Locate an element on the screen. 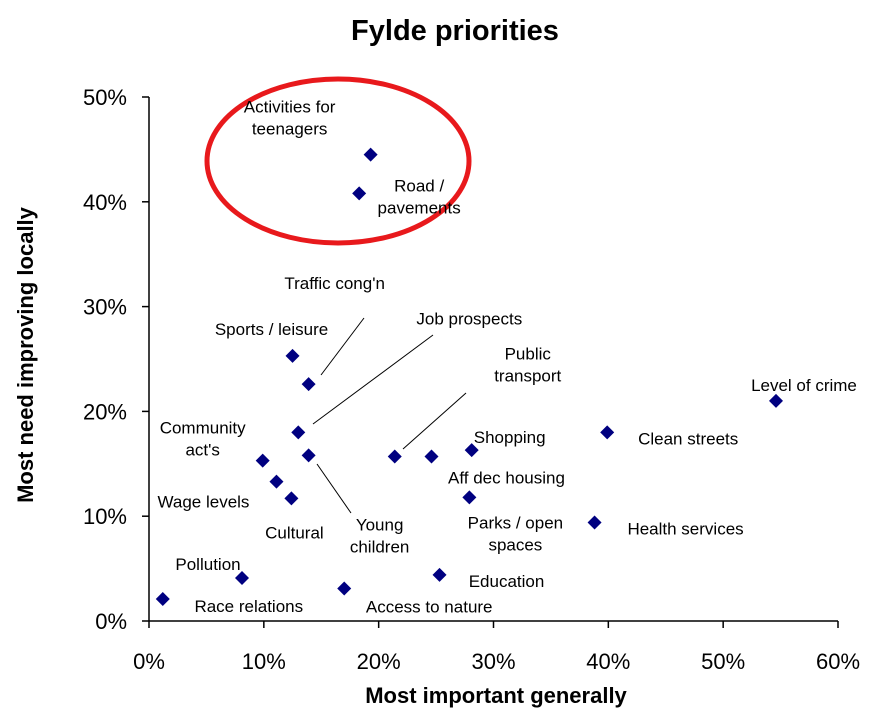 This screenshot has height=720, width=882. point-label: Access to nature is located at coordinates (429, 607).